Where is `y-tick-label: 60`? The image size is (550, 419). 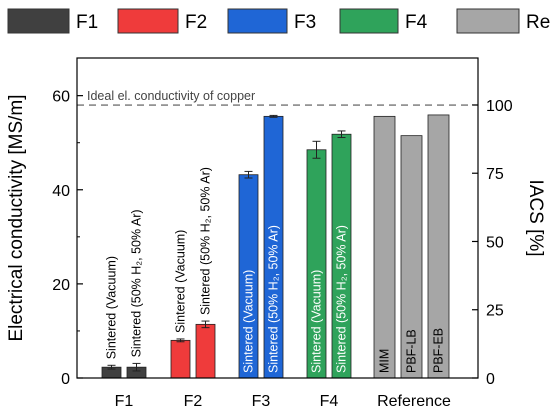
y-tick-label: 60 is located at coordinates (61, 97).